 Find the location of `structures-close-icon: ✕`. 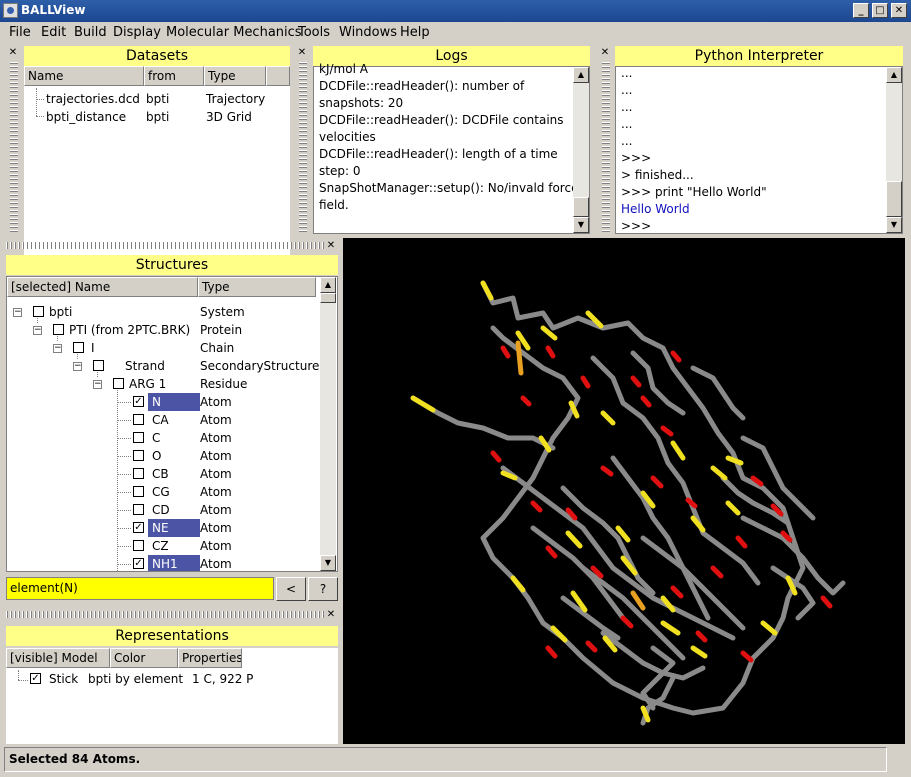

structures-close-icon: ✕ is located at coordinates (331, 245).